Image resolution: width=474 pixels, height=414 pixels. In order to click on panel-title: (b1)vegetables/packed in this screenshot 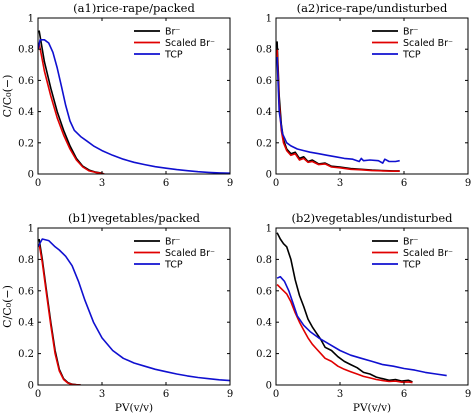, I will do `click(134, 218)`.